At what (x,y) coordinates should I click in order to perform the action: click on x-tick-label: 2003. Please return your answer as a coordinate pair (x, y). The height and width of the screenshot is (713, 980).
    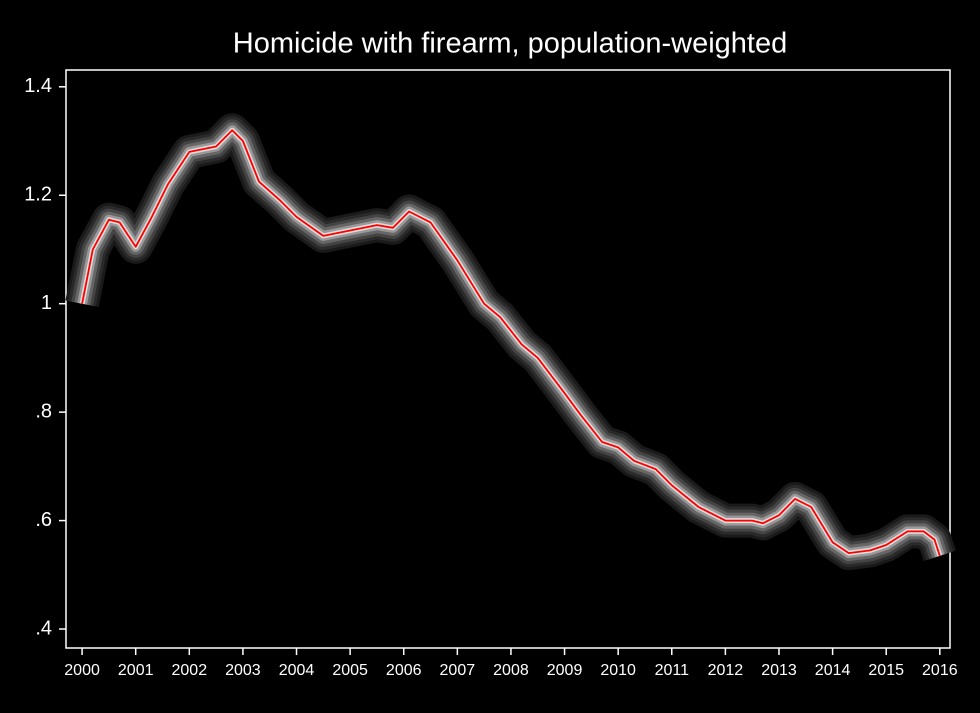
    Looking at the image, I should click on (243, 670).